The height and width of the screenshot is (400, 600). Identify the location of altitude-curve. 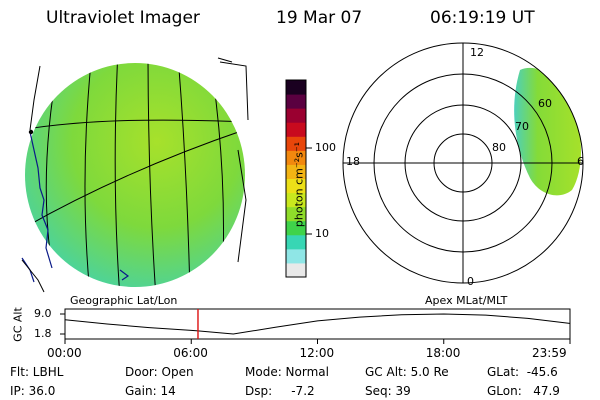
(317, 324).